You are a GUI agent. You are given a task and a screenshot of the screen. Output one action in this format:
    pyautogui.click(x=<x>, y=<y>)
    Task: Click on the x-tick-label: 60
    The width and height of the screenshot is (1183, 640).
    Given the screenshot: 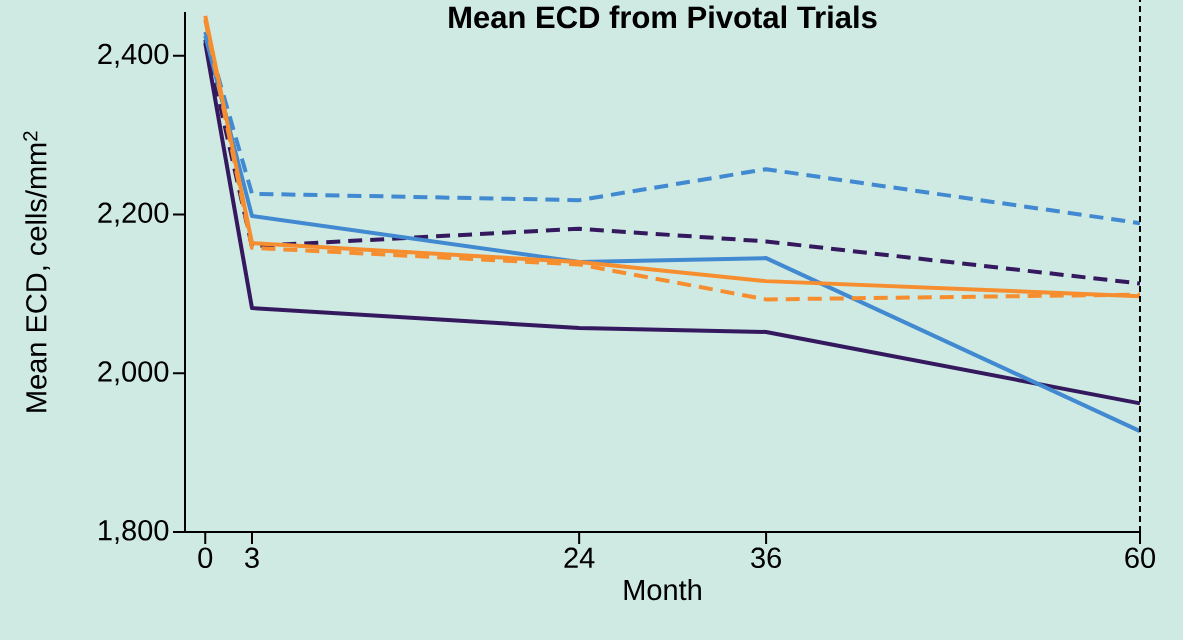 What is the action you would take?
    pyautogui.click(x=1140, y=558)
    